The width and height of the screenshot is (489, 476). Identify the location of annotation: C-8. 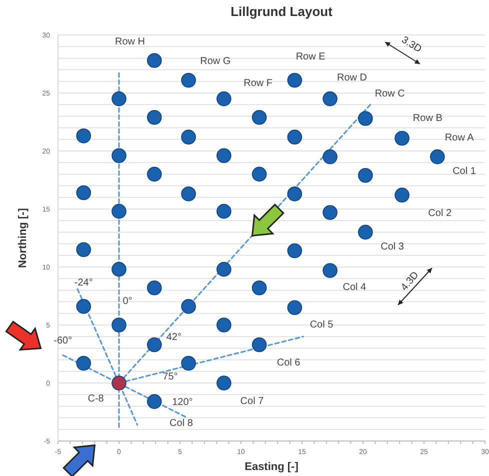
(96, 399).